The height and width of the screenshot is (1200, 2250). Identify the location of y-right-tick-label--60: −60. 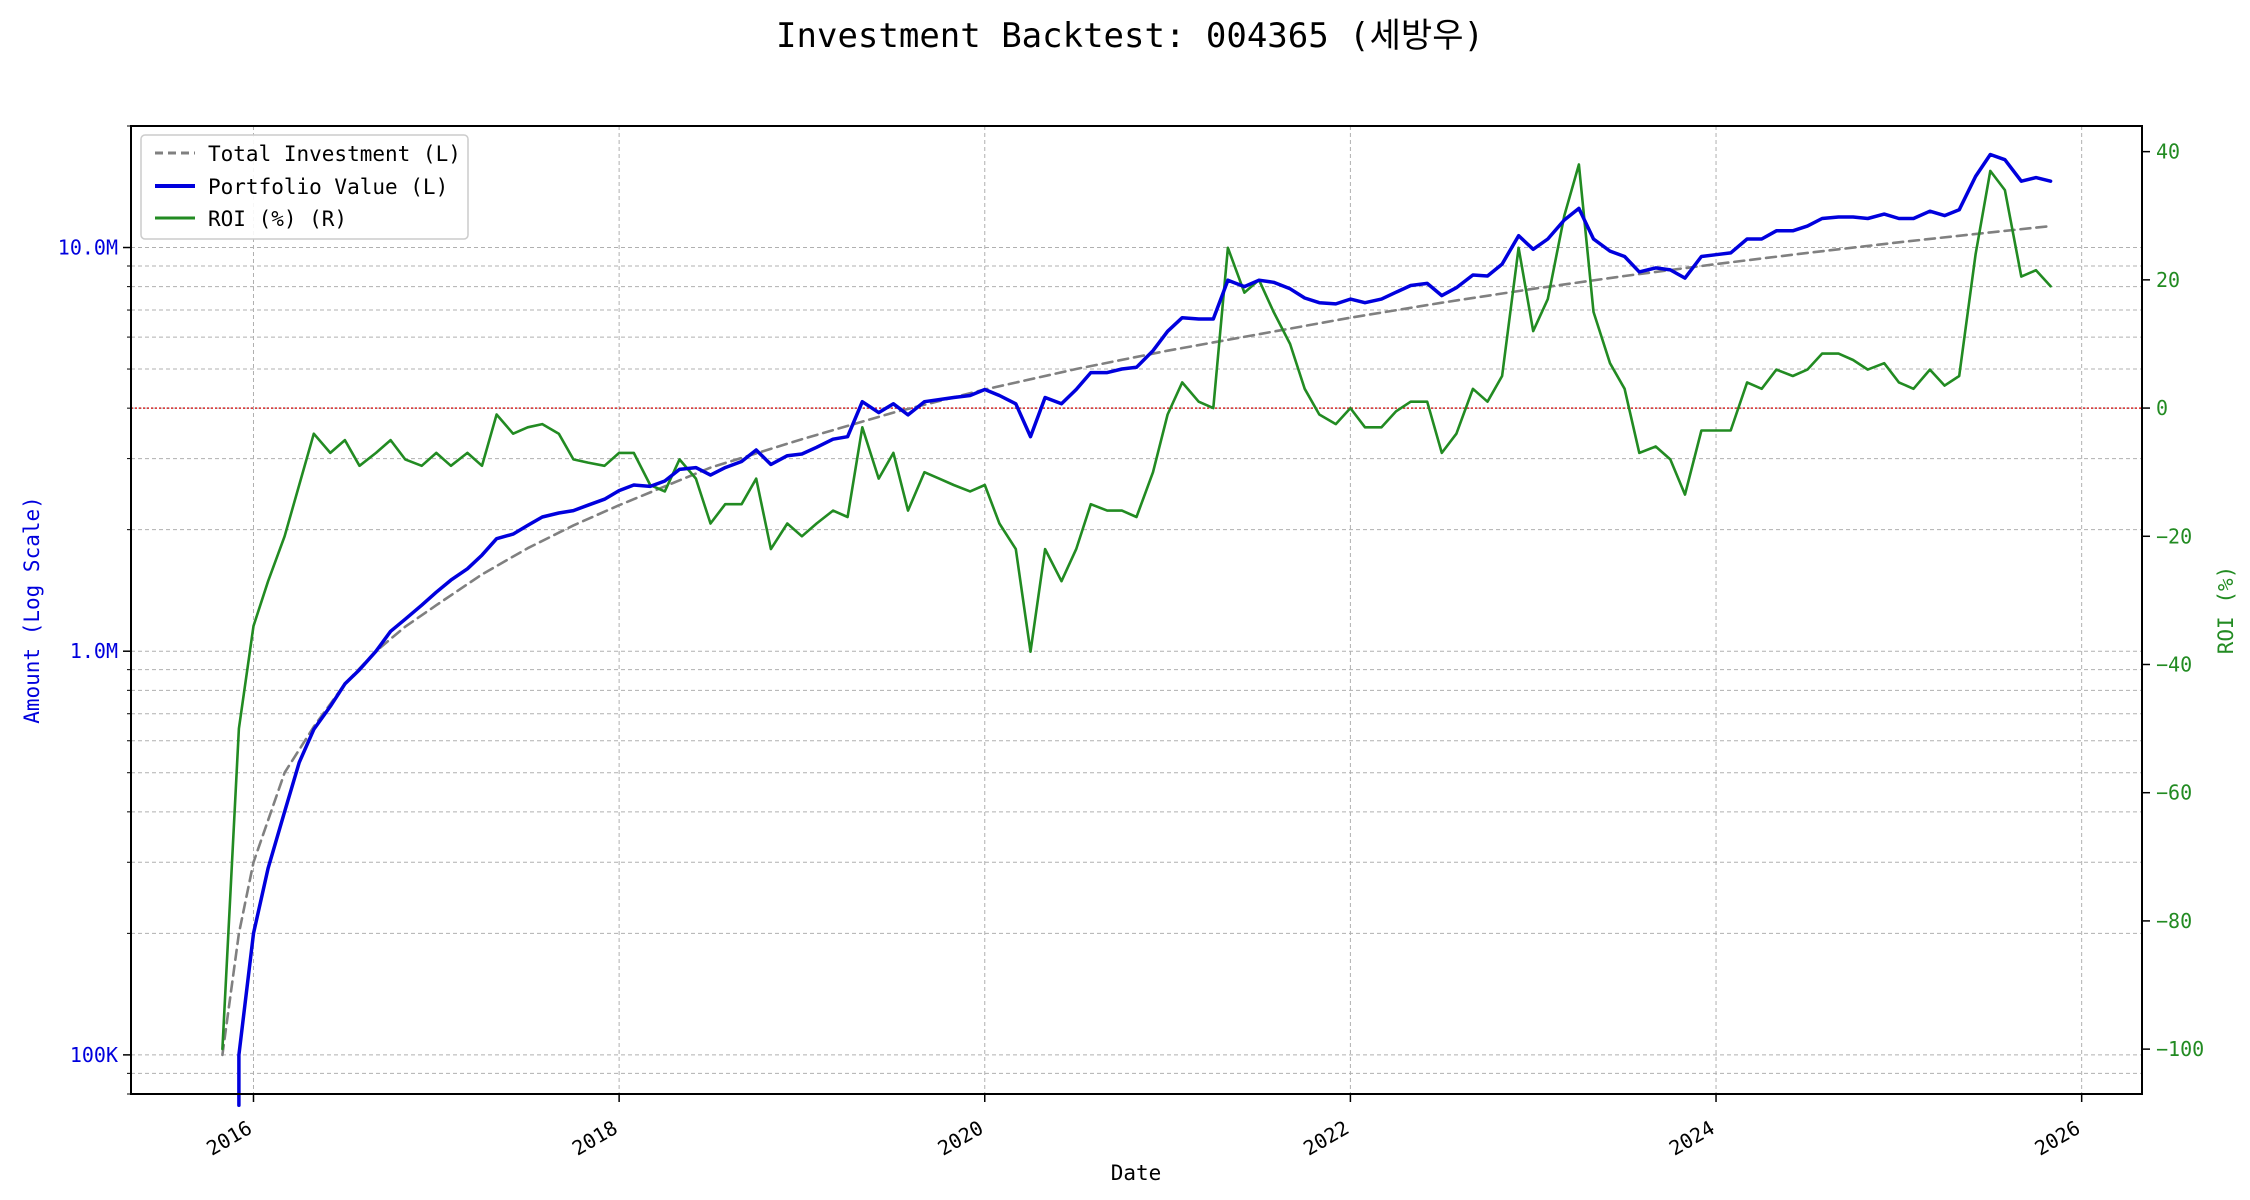
(2174, 793).